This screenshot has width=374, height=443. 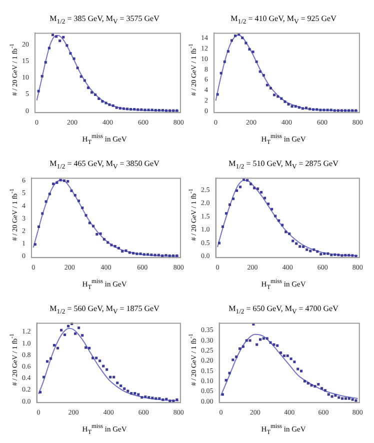 I want to click on chart-title: M$_{1/2}$ = 385 GeV, M$_{V}$ = 3575 GeV, so click(x=104, y=20).